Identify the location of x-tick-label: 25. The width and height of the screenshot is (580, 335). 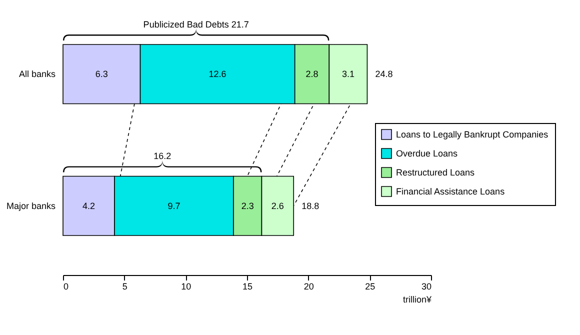
(370, 287).